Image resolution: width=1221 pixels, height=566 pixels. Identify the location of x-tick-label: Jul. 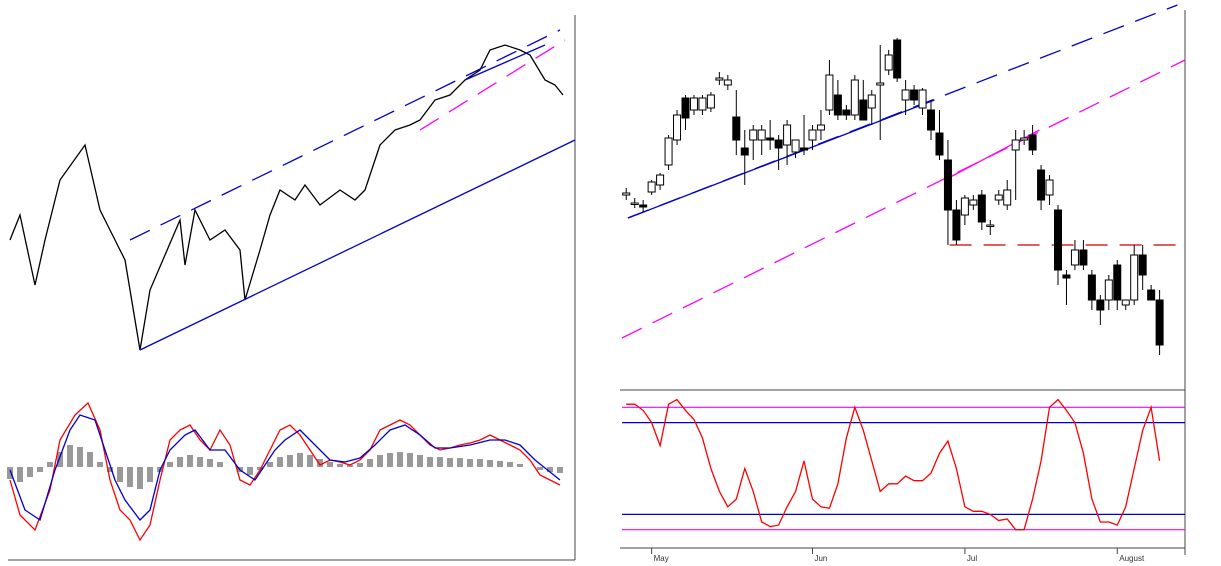
(972, 558).